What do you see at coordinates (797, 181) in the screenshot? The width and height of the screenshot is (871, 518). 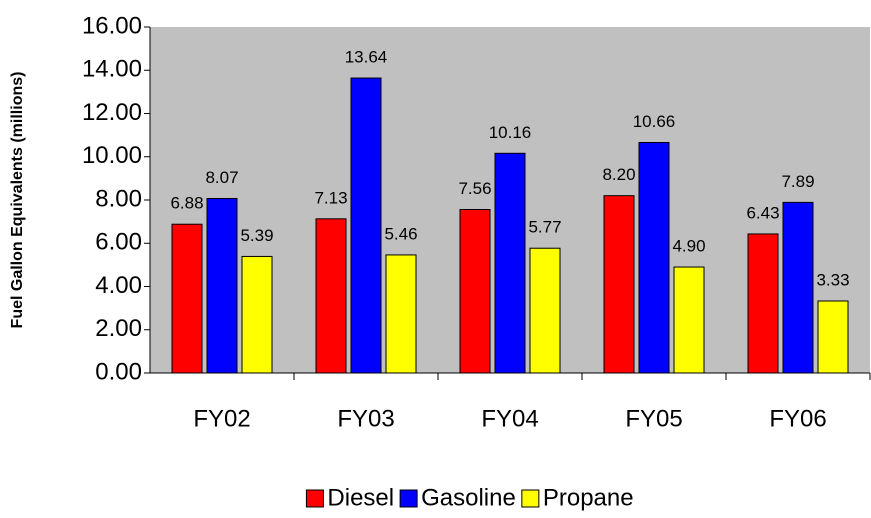 I see `value-label: 7.89` at bounding box center [797, 181].